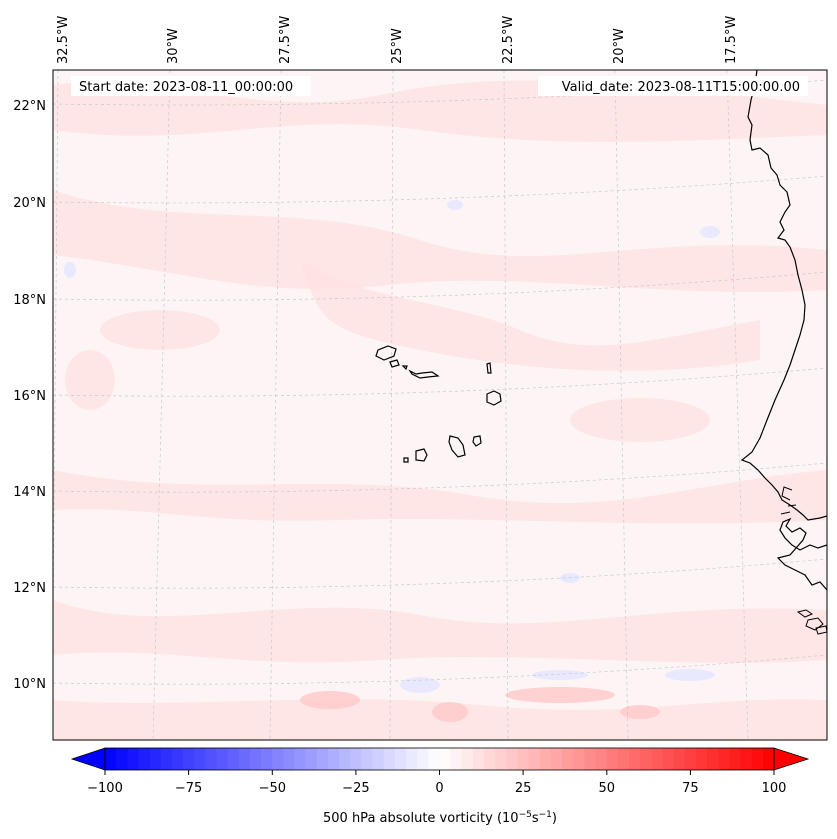 The image size is (837, 839). Describe the element at coordinates (29, 492) in the screenshot. I see `lat-label: 14°N` at that location.